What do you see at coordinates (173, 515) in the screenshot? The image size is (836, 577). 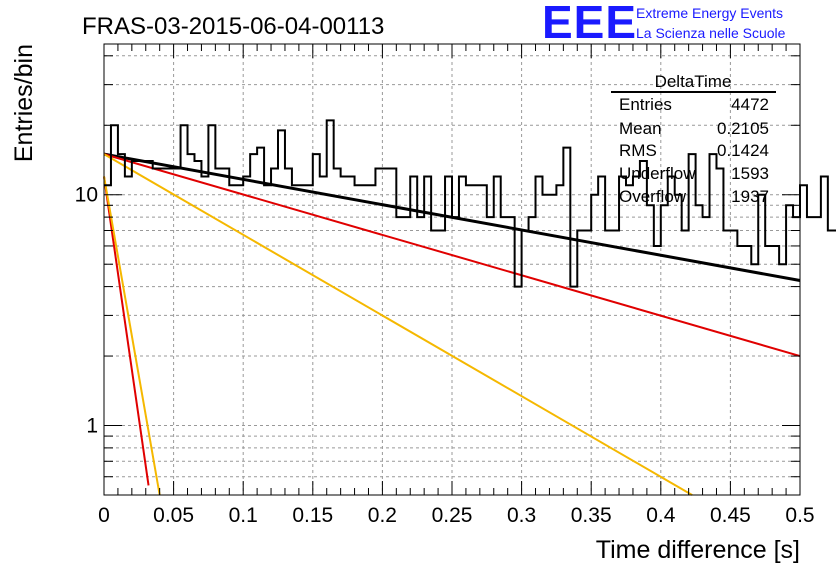 I see `x-tick-label: 0.05` at bounding box center [173, 515].